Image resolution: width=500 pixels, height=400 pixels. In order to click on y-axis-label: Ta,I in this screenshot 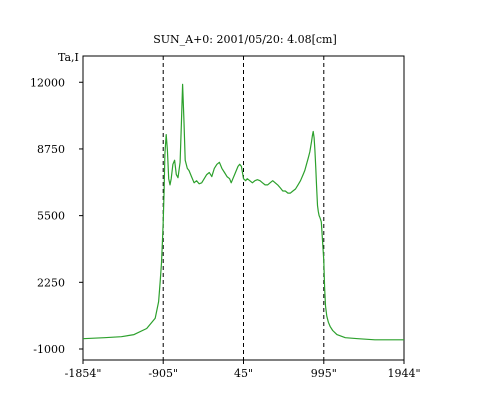, I will do `click(68, 57)`.